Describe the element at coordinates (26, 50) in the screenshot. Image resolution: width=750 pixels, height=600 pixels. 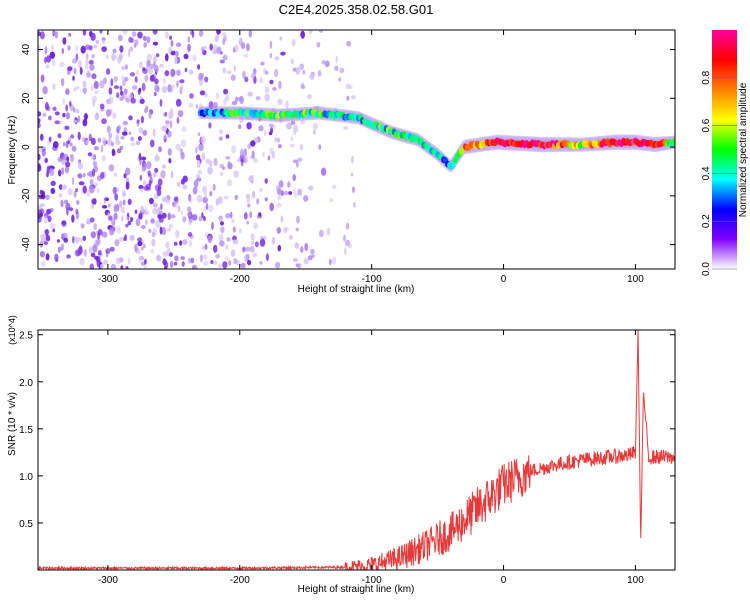
I see `y-tick-label: 40` at that location.